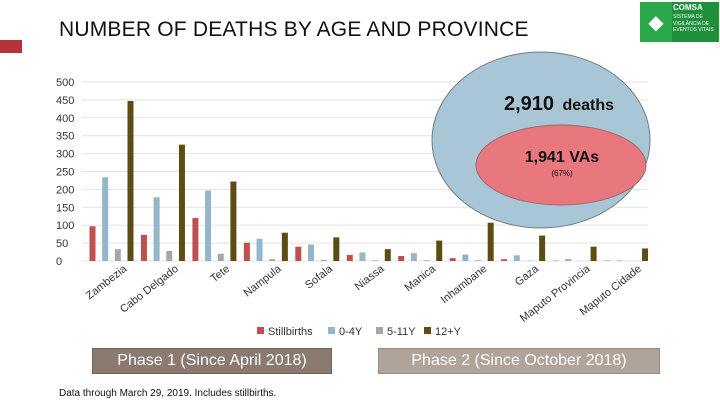  What do you see at coordinates (319, 276) in the screenshot?
I see `x-tick-label: Sofala` at bounding box center [319, 276].